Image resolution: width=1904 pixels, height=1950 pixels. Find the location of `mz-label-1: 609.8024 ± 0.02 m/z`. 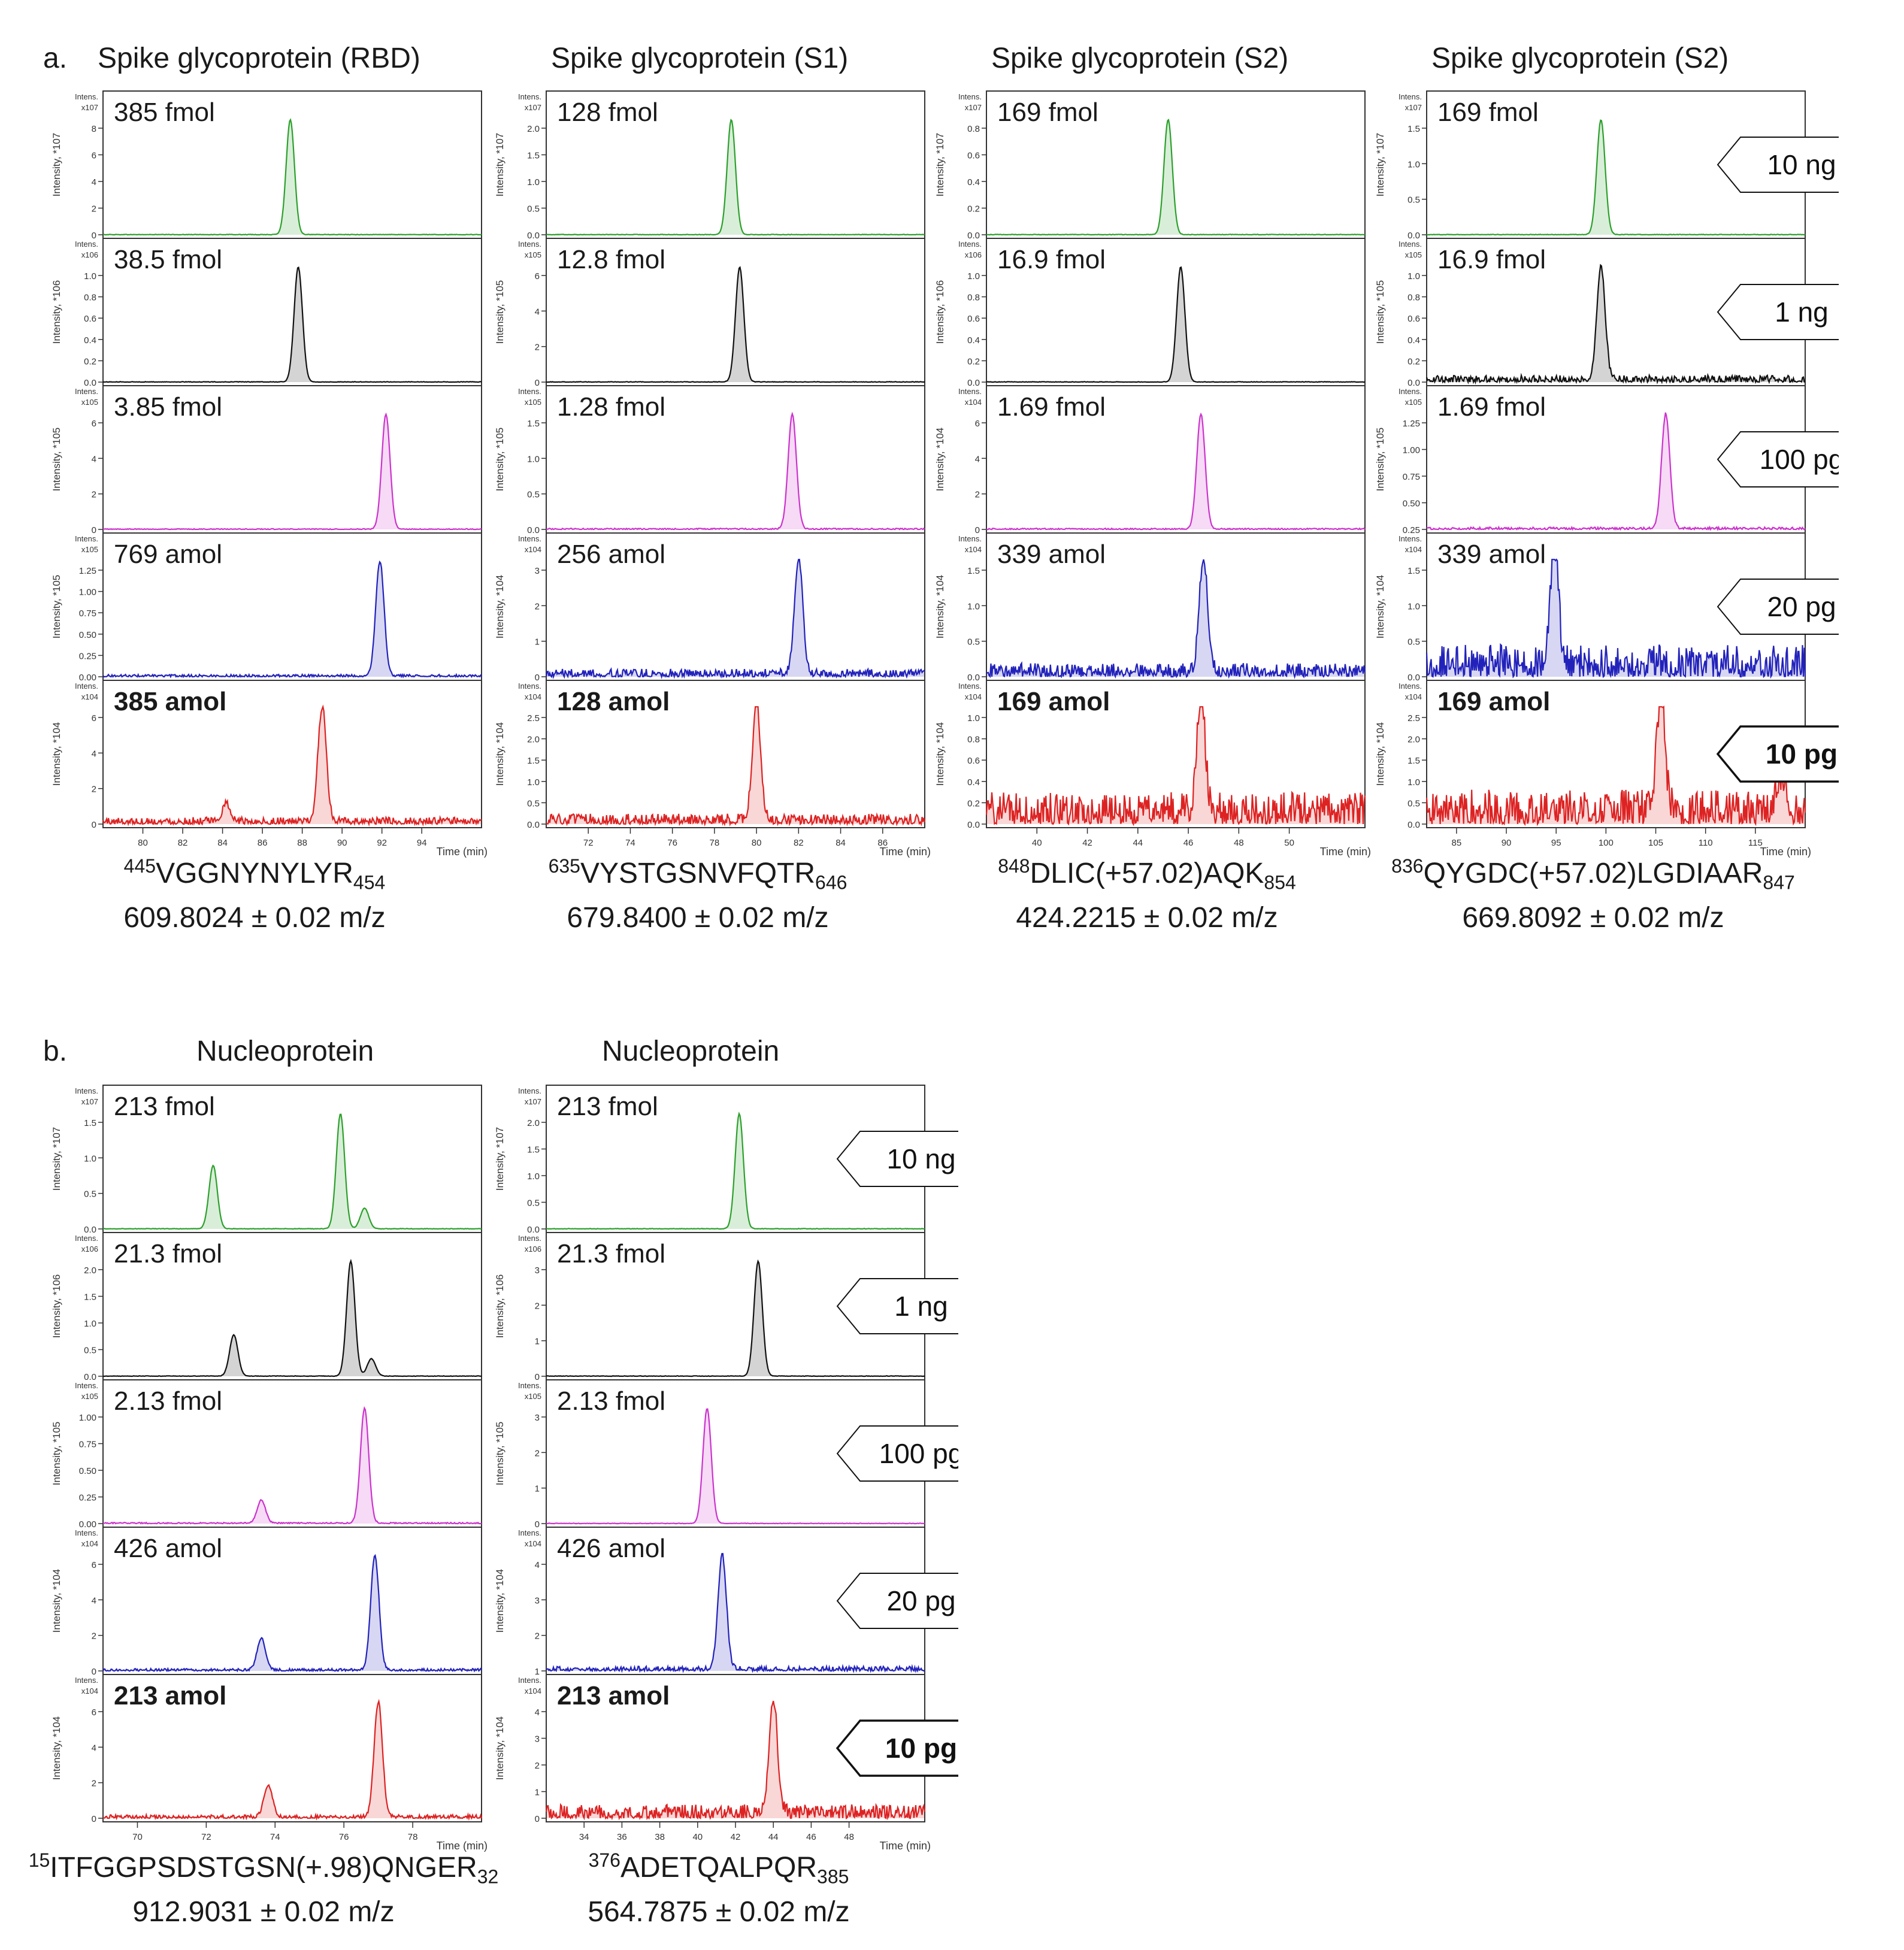

mz-label-1: 609.8024 ± 0.02 m/z is located at coordinates (254, 918).